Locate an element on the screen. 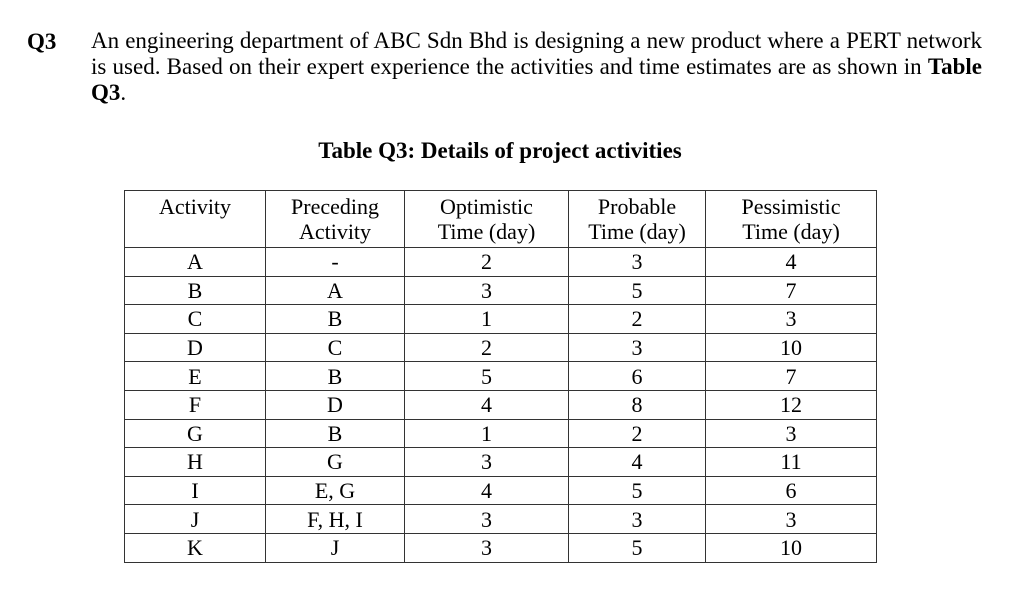  cell-optimistic: 5 is located at coordinates (486, 376).